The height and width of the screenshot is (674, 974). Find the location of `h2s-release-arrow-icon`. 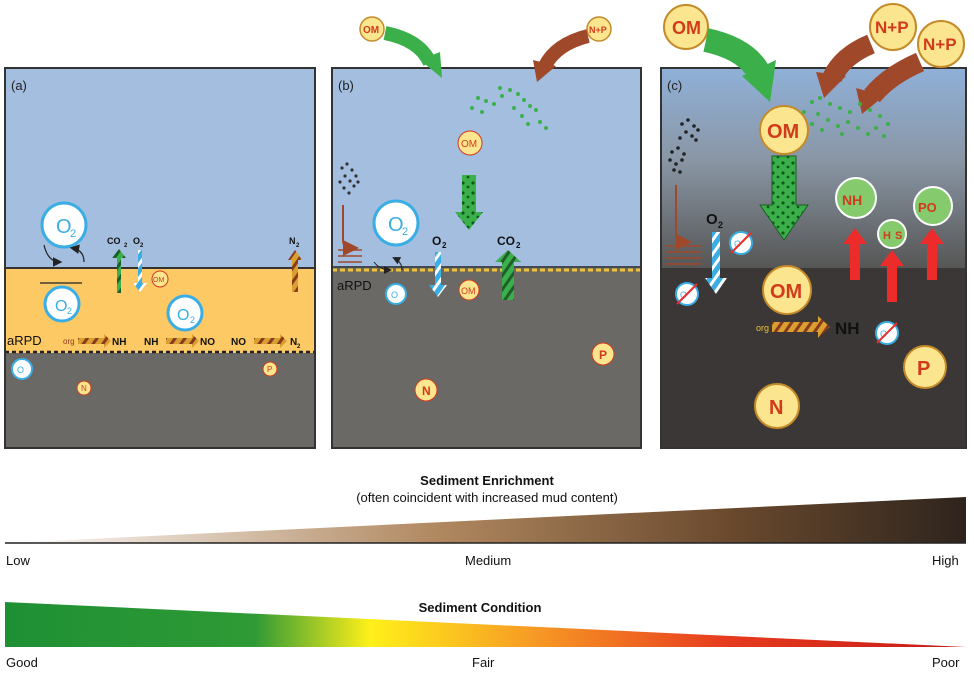

h2s-release-arrow-icon is located at coordinates (892, 276).